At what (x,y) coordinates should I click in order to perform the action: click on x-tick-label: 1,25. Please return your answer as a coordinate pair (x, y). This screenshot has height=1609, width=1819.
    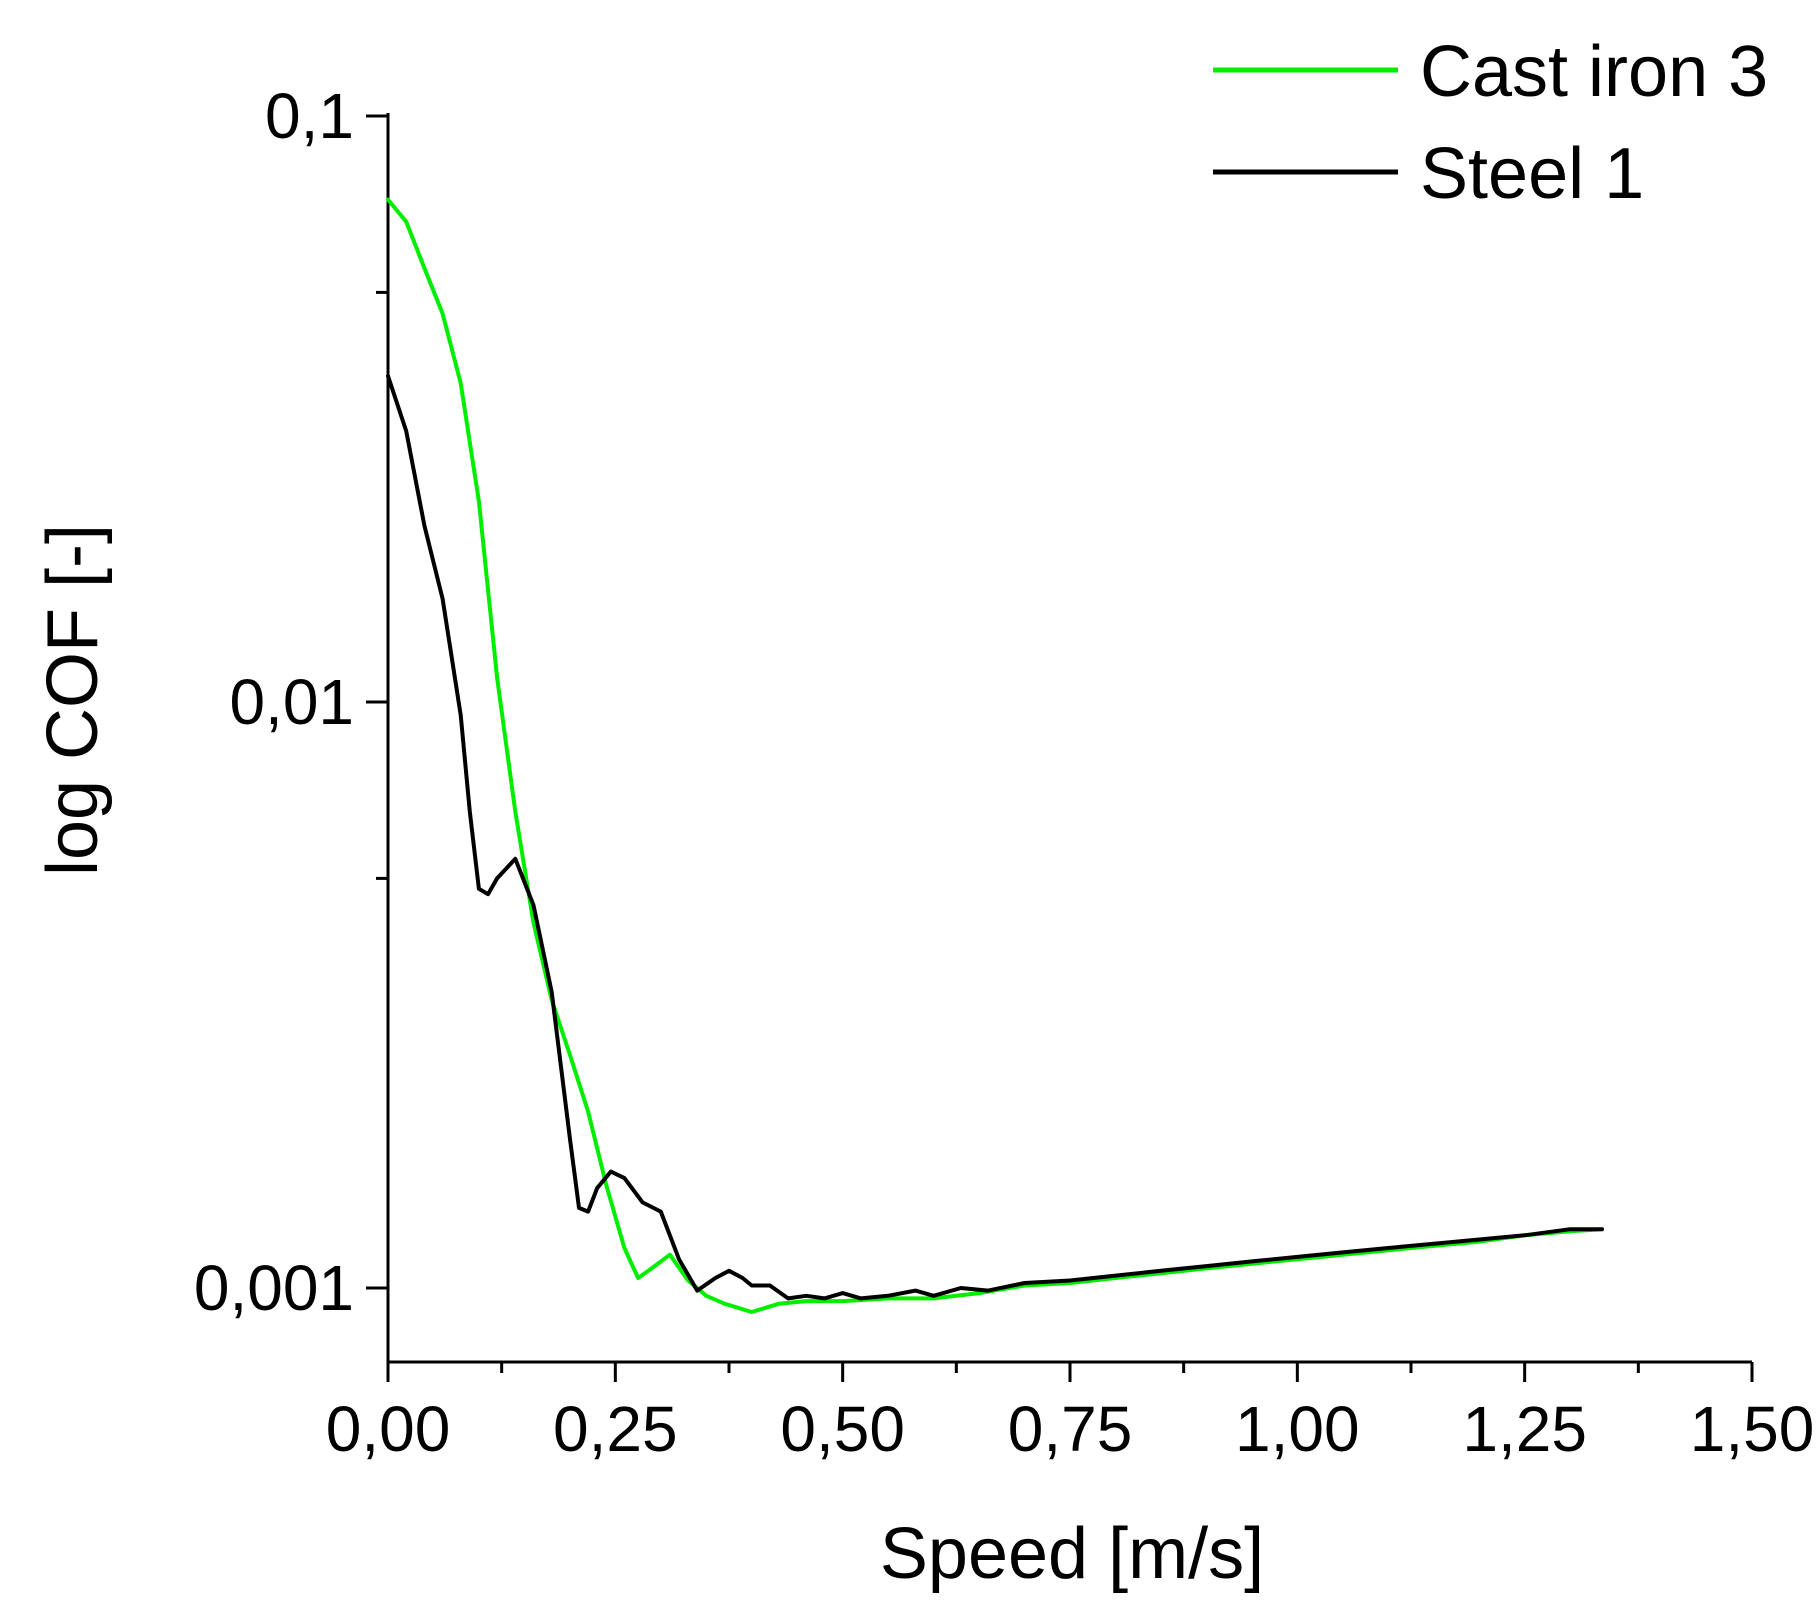
    Looking at the image, I should click on (1524, 1429).